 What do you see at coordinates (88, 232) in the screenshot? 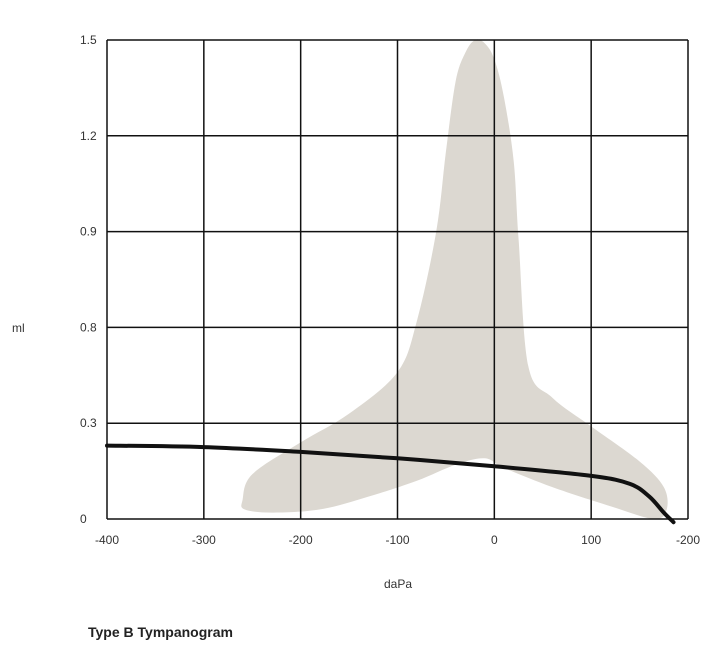
I see `y-tick-label: 0.9` at bounding box center [88, 232].